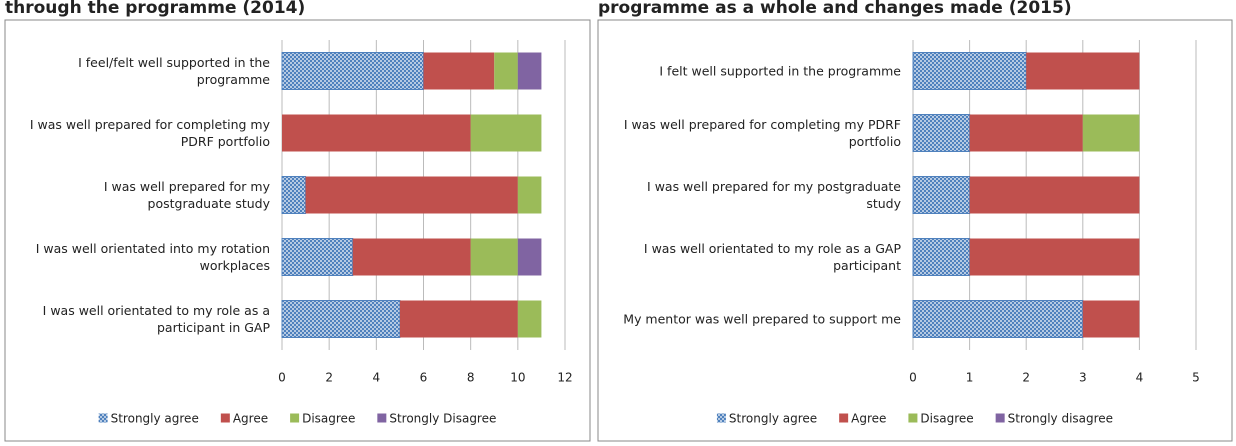 Image resolution: width=1236 pixels, height=446 pixels. Describe the element at coordinates (1083, 378) in the screenshot. I see `x-tick-label: 3` at that location.